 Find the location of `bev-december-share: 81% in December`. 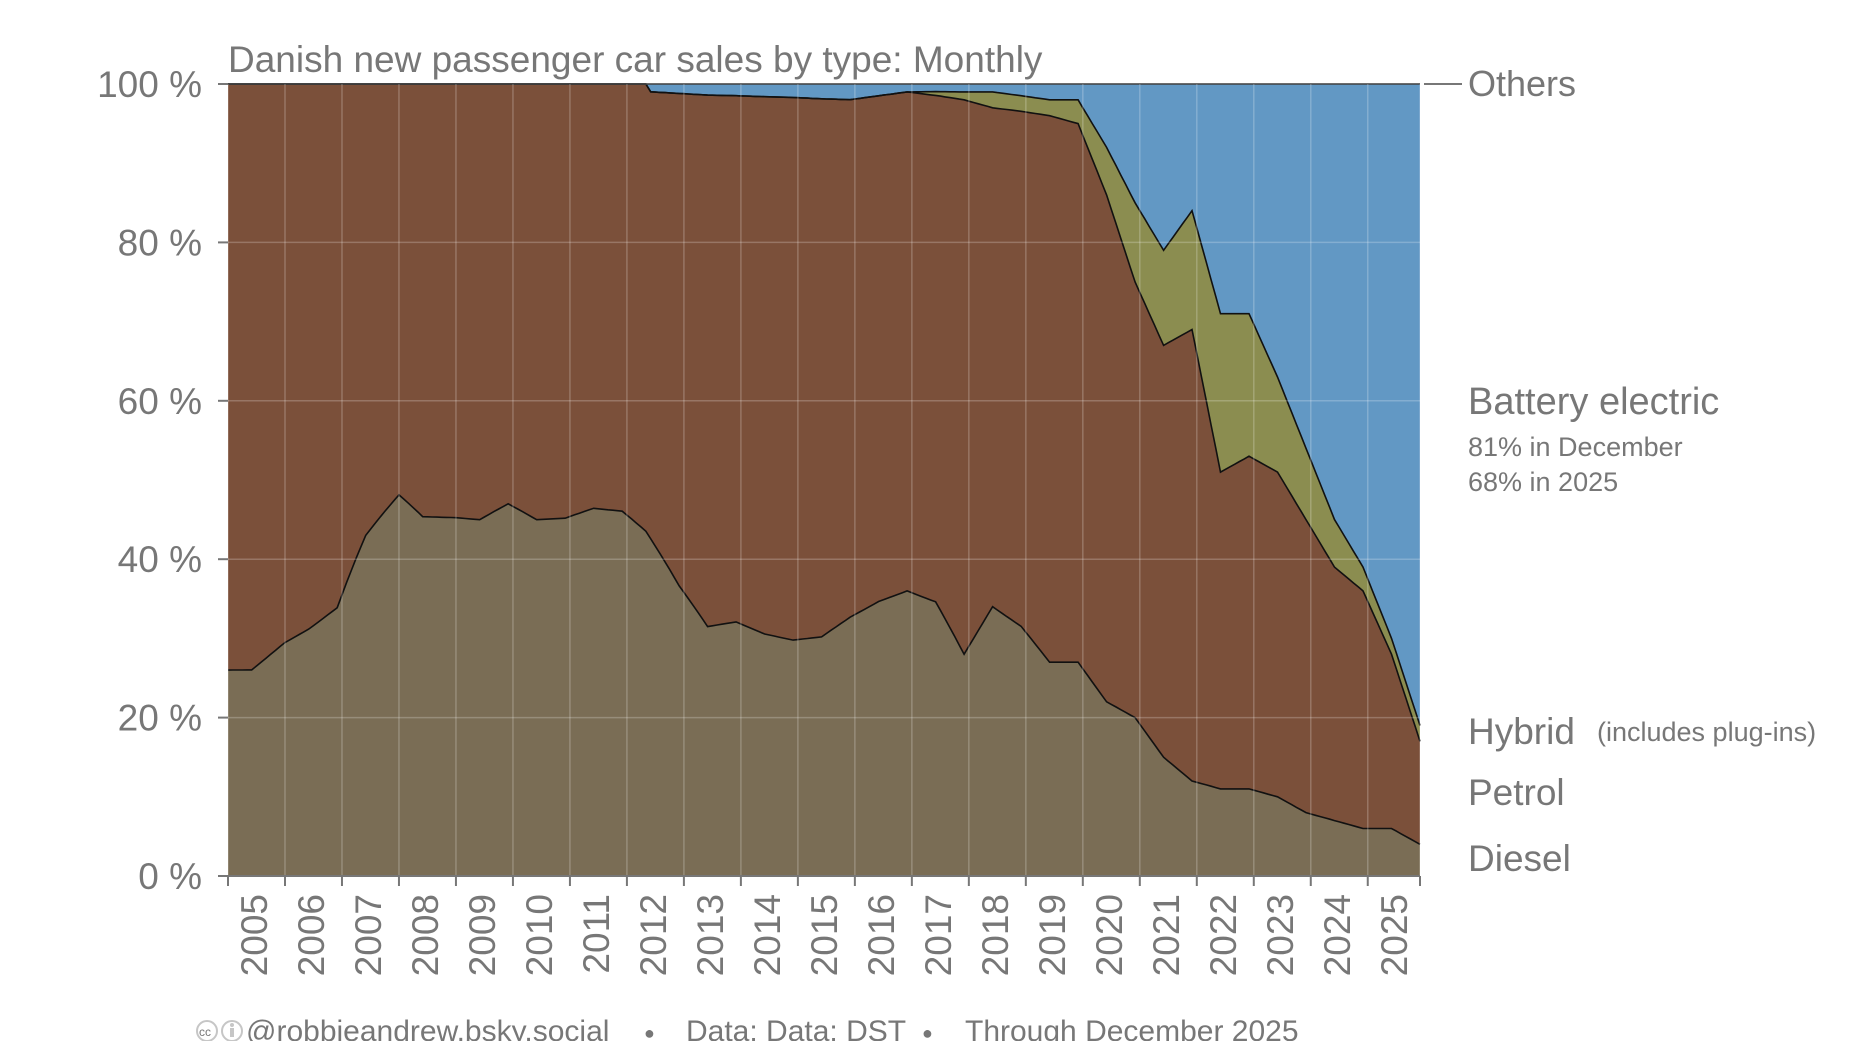

bev-december-share: 81% in December is located at coordinates (1575, 447).